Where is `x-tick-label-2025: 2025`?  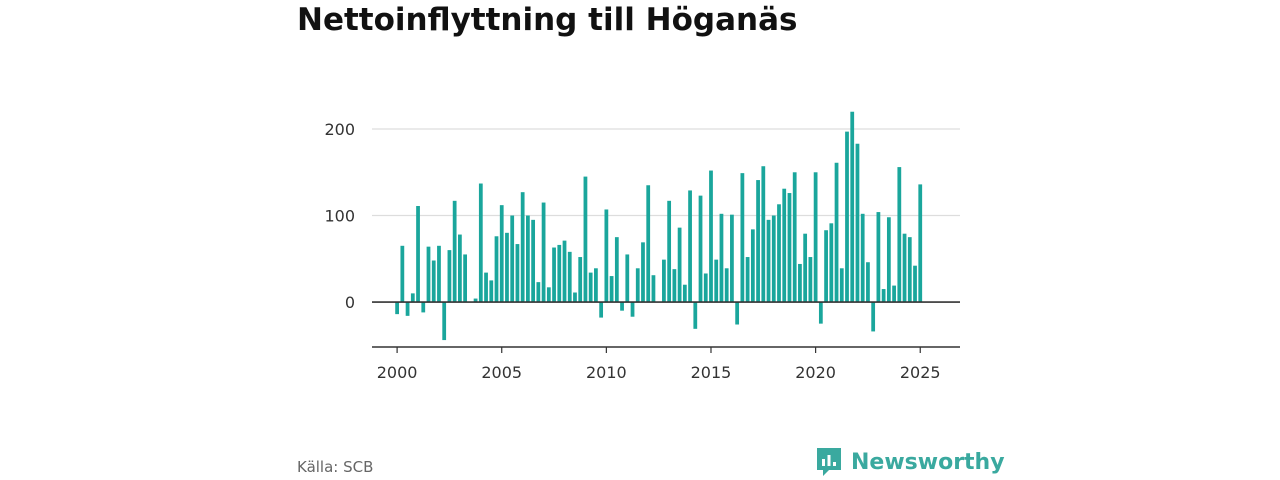 x-tick-label-2025: 2025 is located at coordinates (920, 372).